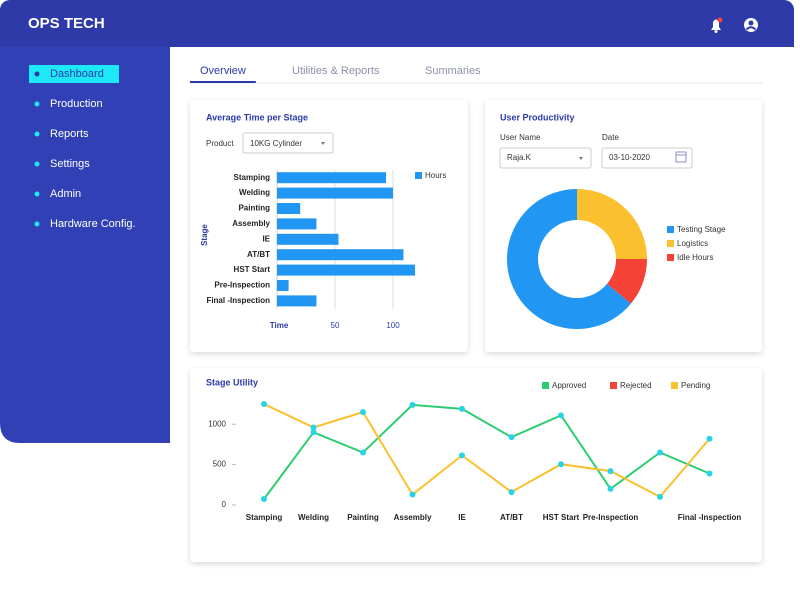 This screenshot has width=800, height=599. What do you see at coordinates (254, 192) in the screenshot?
I see `y-tick-label: Welding` at bounding box center [254, 192].